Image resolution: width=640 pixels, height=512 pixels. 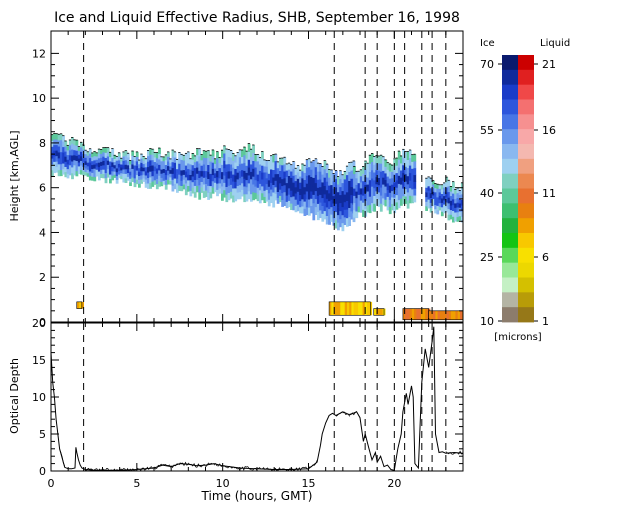 I want to click on x-tick-label: 15, so click(x=309, y=483).